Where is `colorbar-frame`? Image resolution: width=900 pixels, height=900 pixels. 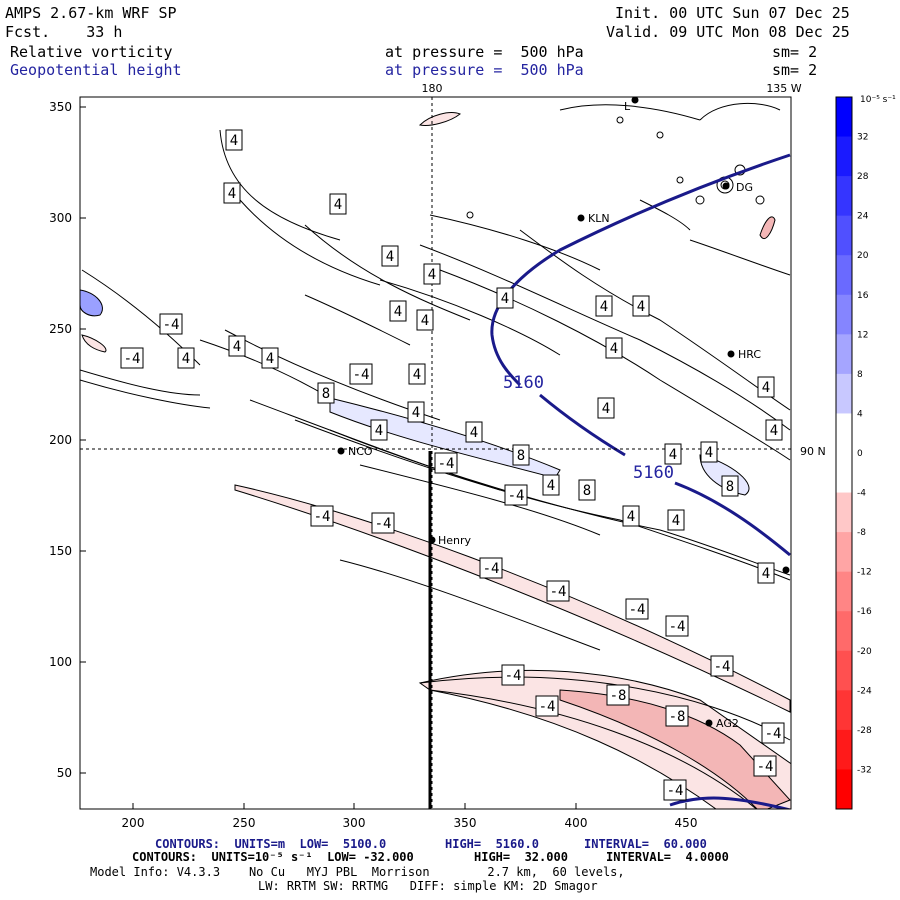
colorbar-frame is located at coordinates (844, 453).